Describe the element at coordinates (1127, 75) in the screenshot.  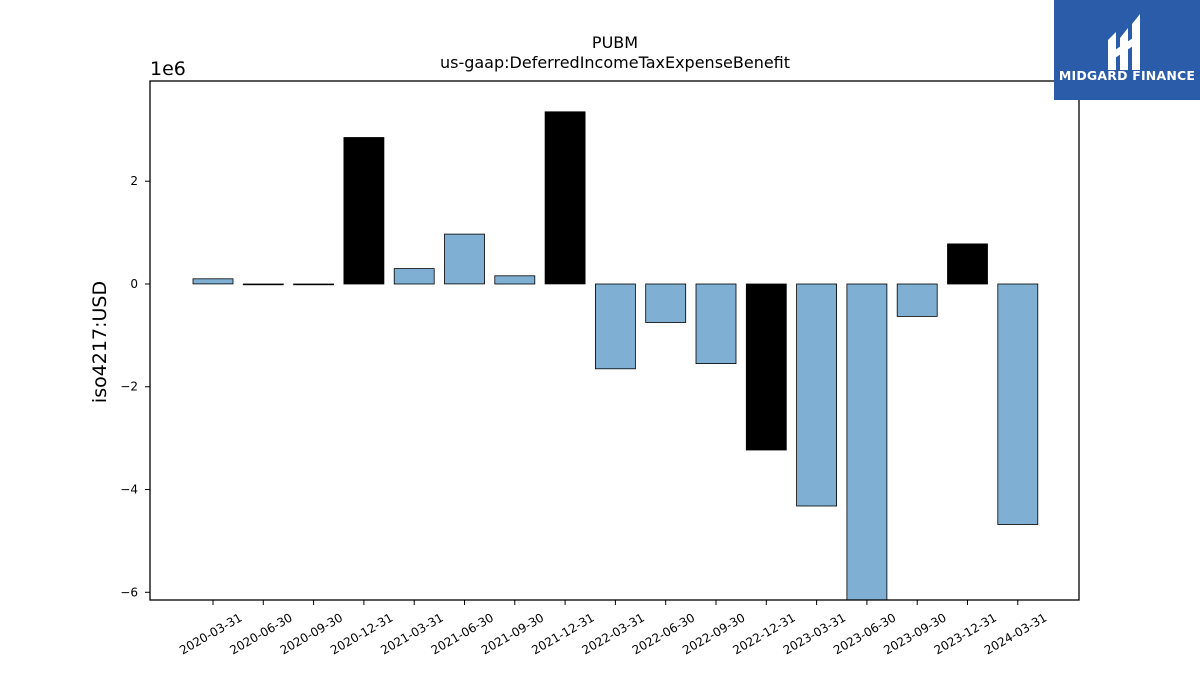
I see `logo-text: MIDGARD FINANCE` at that location.